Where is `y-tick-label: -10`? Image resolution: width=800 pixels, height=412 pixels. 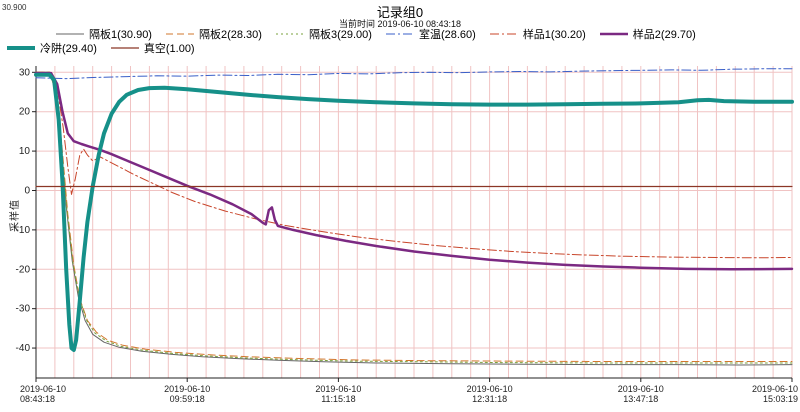
y-tick-label: -10 is located at coordinates (23, 230).